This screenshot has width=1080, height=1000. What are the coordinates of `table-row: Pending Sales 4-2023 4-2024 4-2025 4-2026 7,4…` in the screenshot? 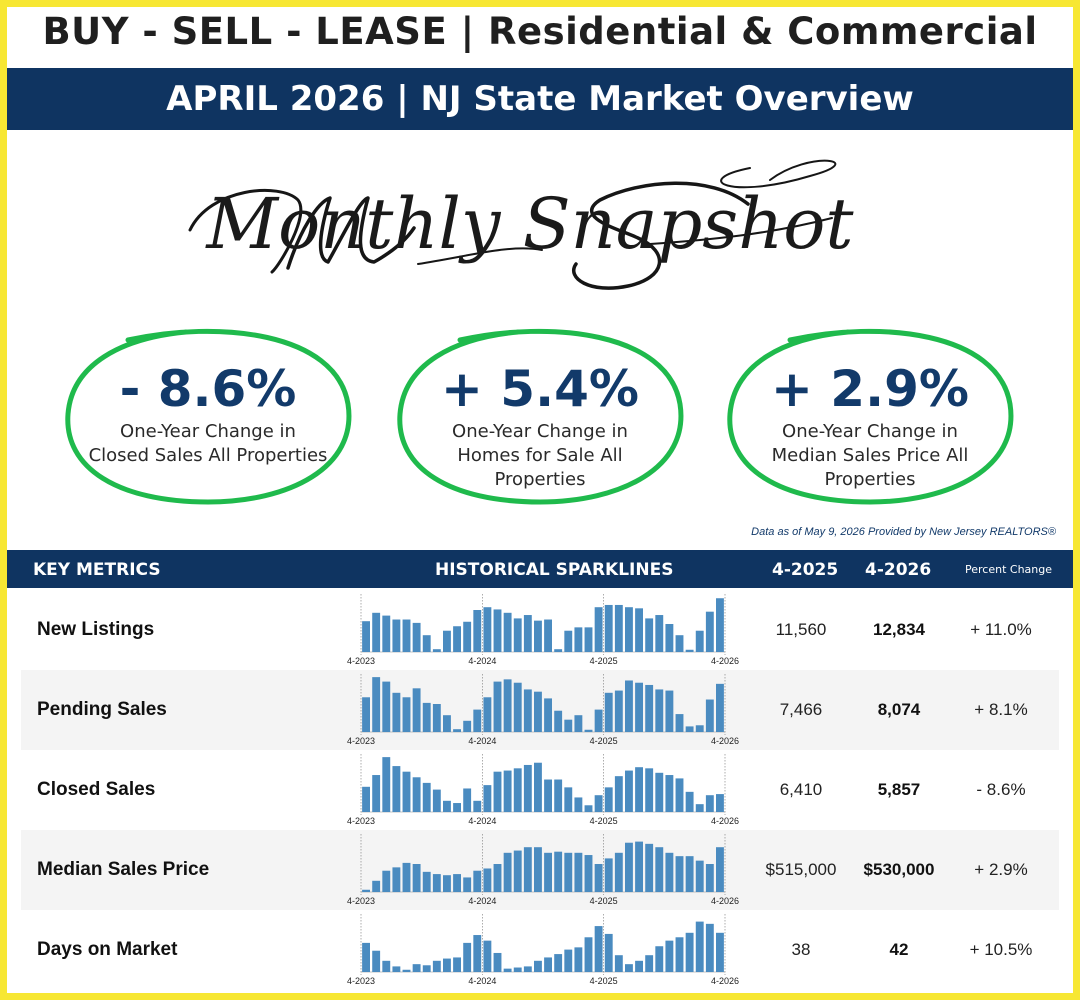 It's located at (540, 710).